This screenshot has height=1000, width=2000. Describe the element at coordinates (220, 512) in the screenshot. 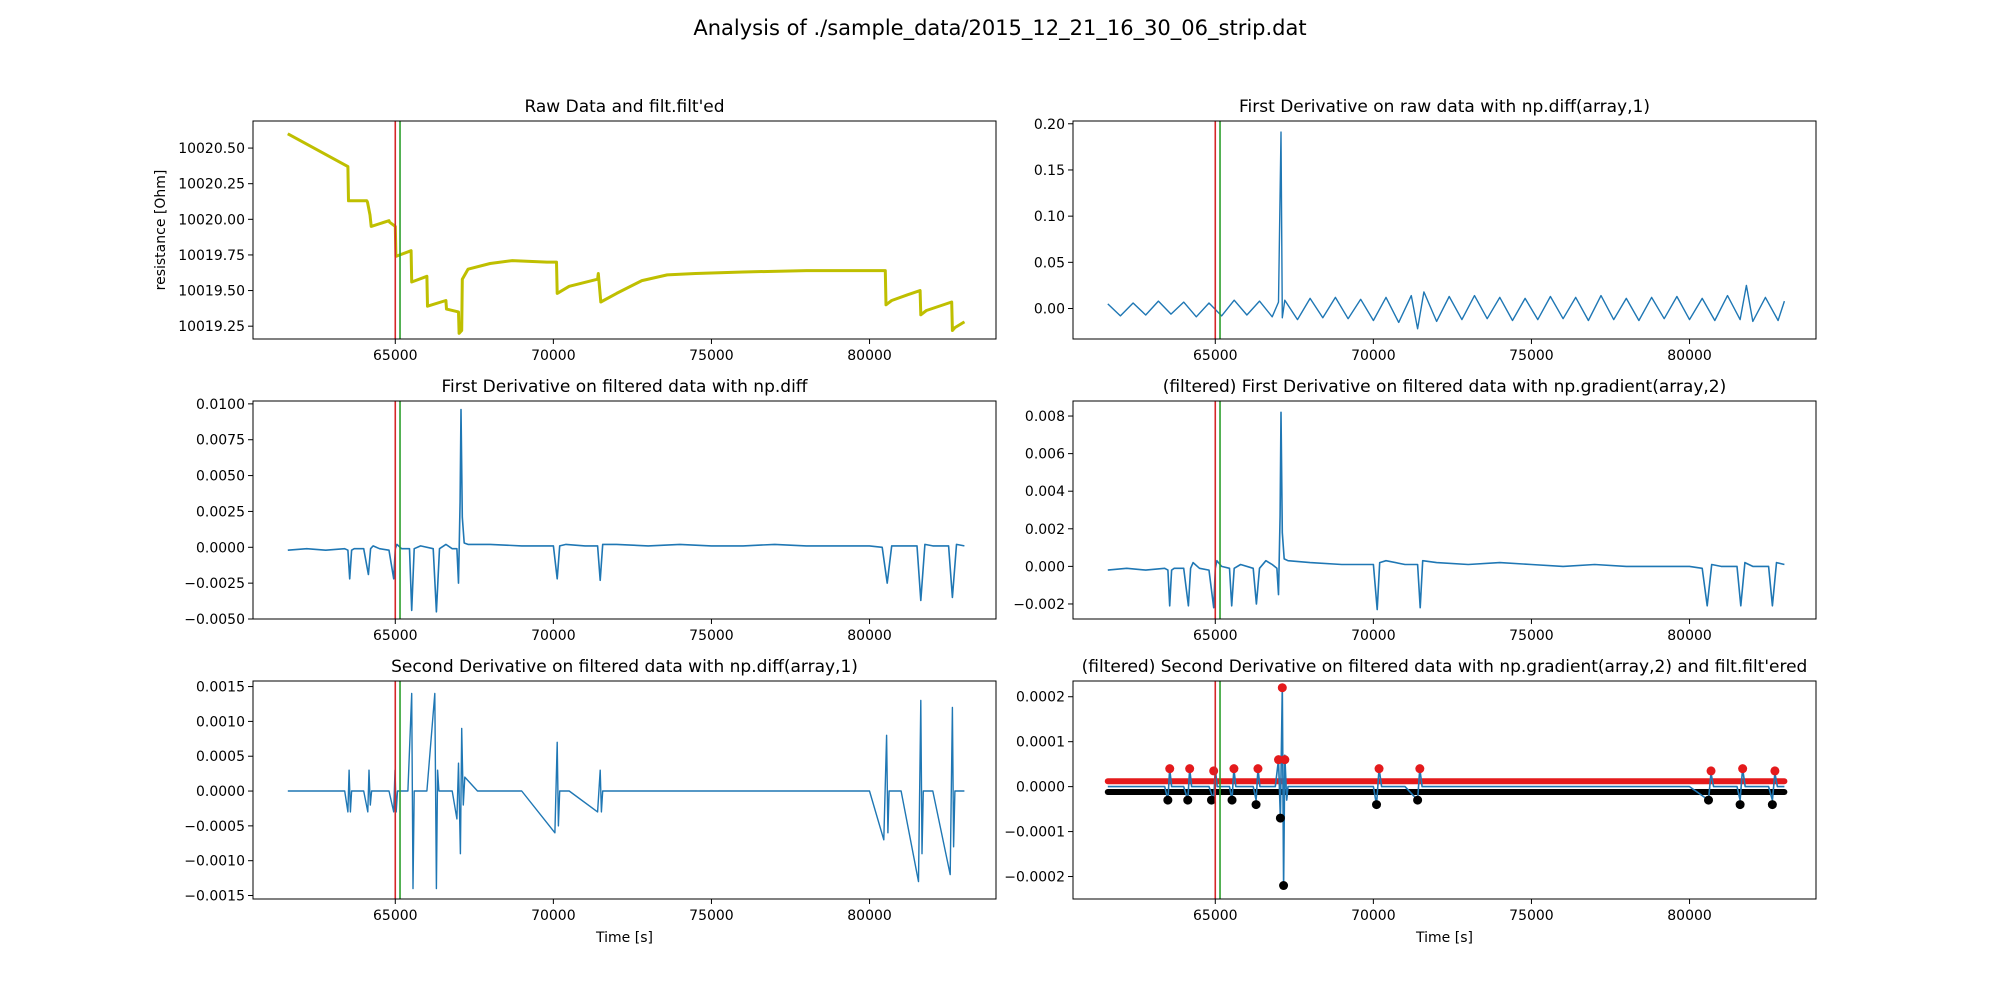

I see `y-tick-label: 0.0025` at that location.